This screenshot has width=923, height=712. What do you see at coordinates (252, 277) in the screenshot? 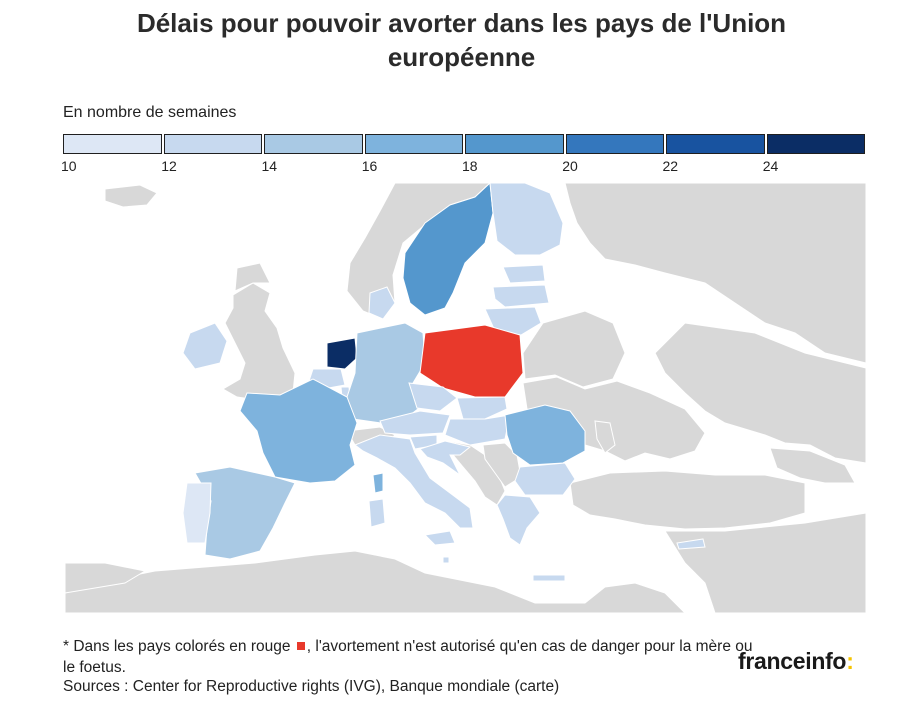
I see `scotland-north` at bounding box center [252, 277].